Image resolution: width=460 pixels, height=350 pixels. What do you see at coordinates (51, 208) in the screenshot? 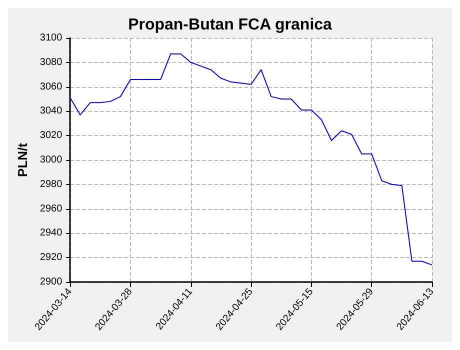
I see `y-tick-label: 2960` at bounding box center [51, 208].